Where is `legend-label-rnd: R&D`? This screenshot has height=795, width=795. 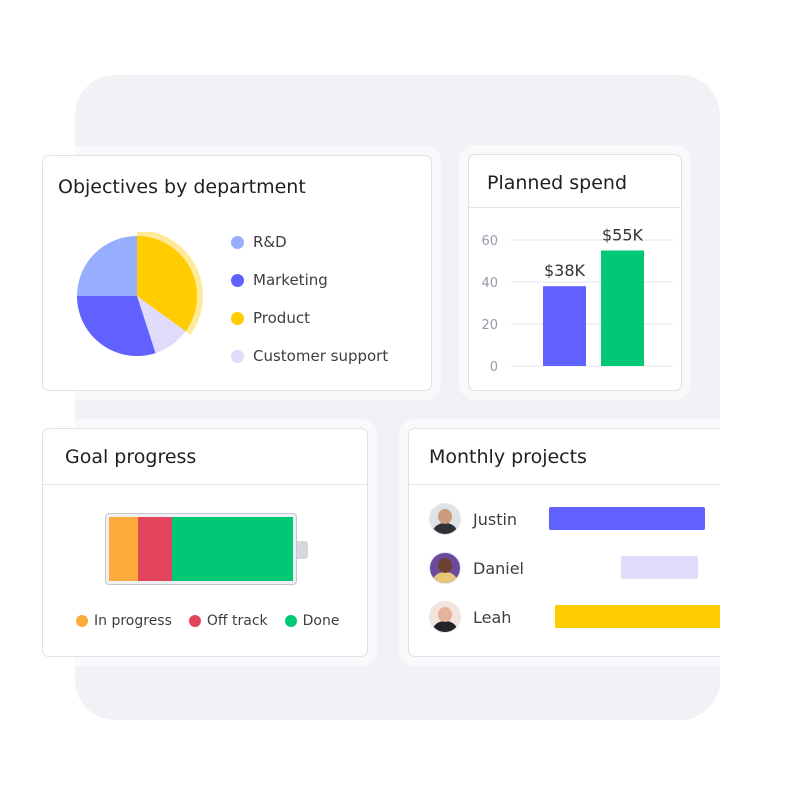 legend-label-rnd: R&D is located at coordinates (270, 242).